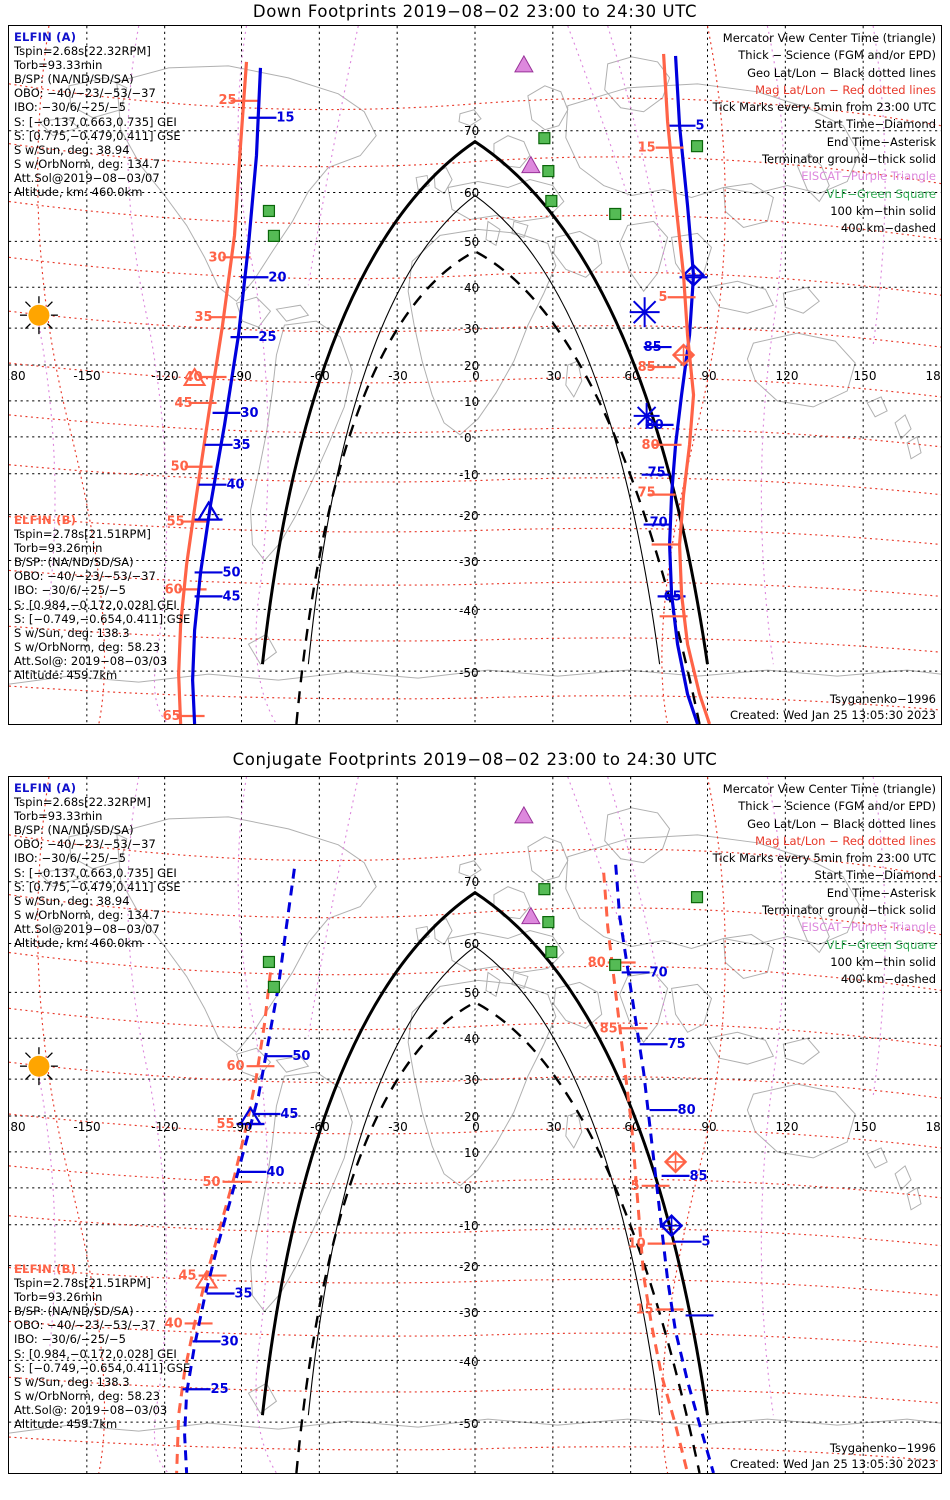 The image size is (950, 1500). What do you see at coordinates (472, 288) in the screenshot?
I see `y-tick-label: 40` at bounding box center [472, 288].